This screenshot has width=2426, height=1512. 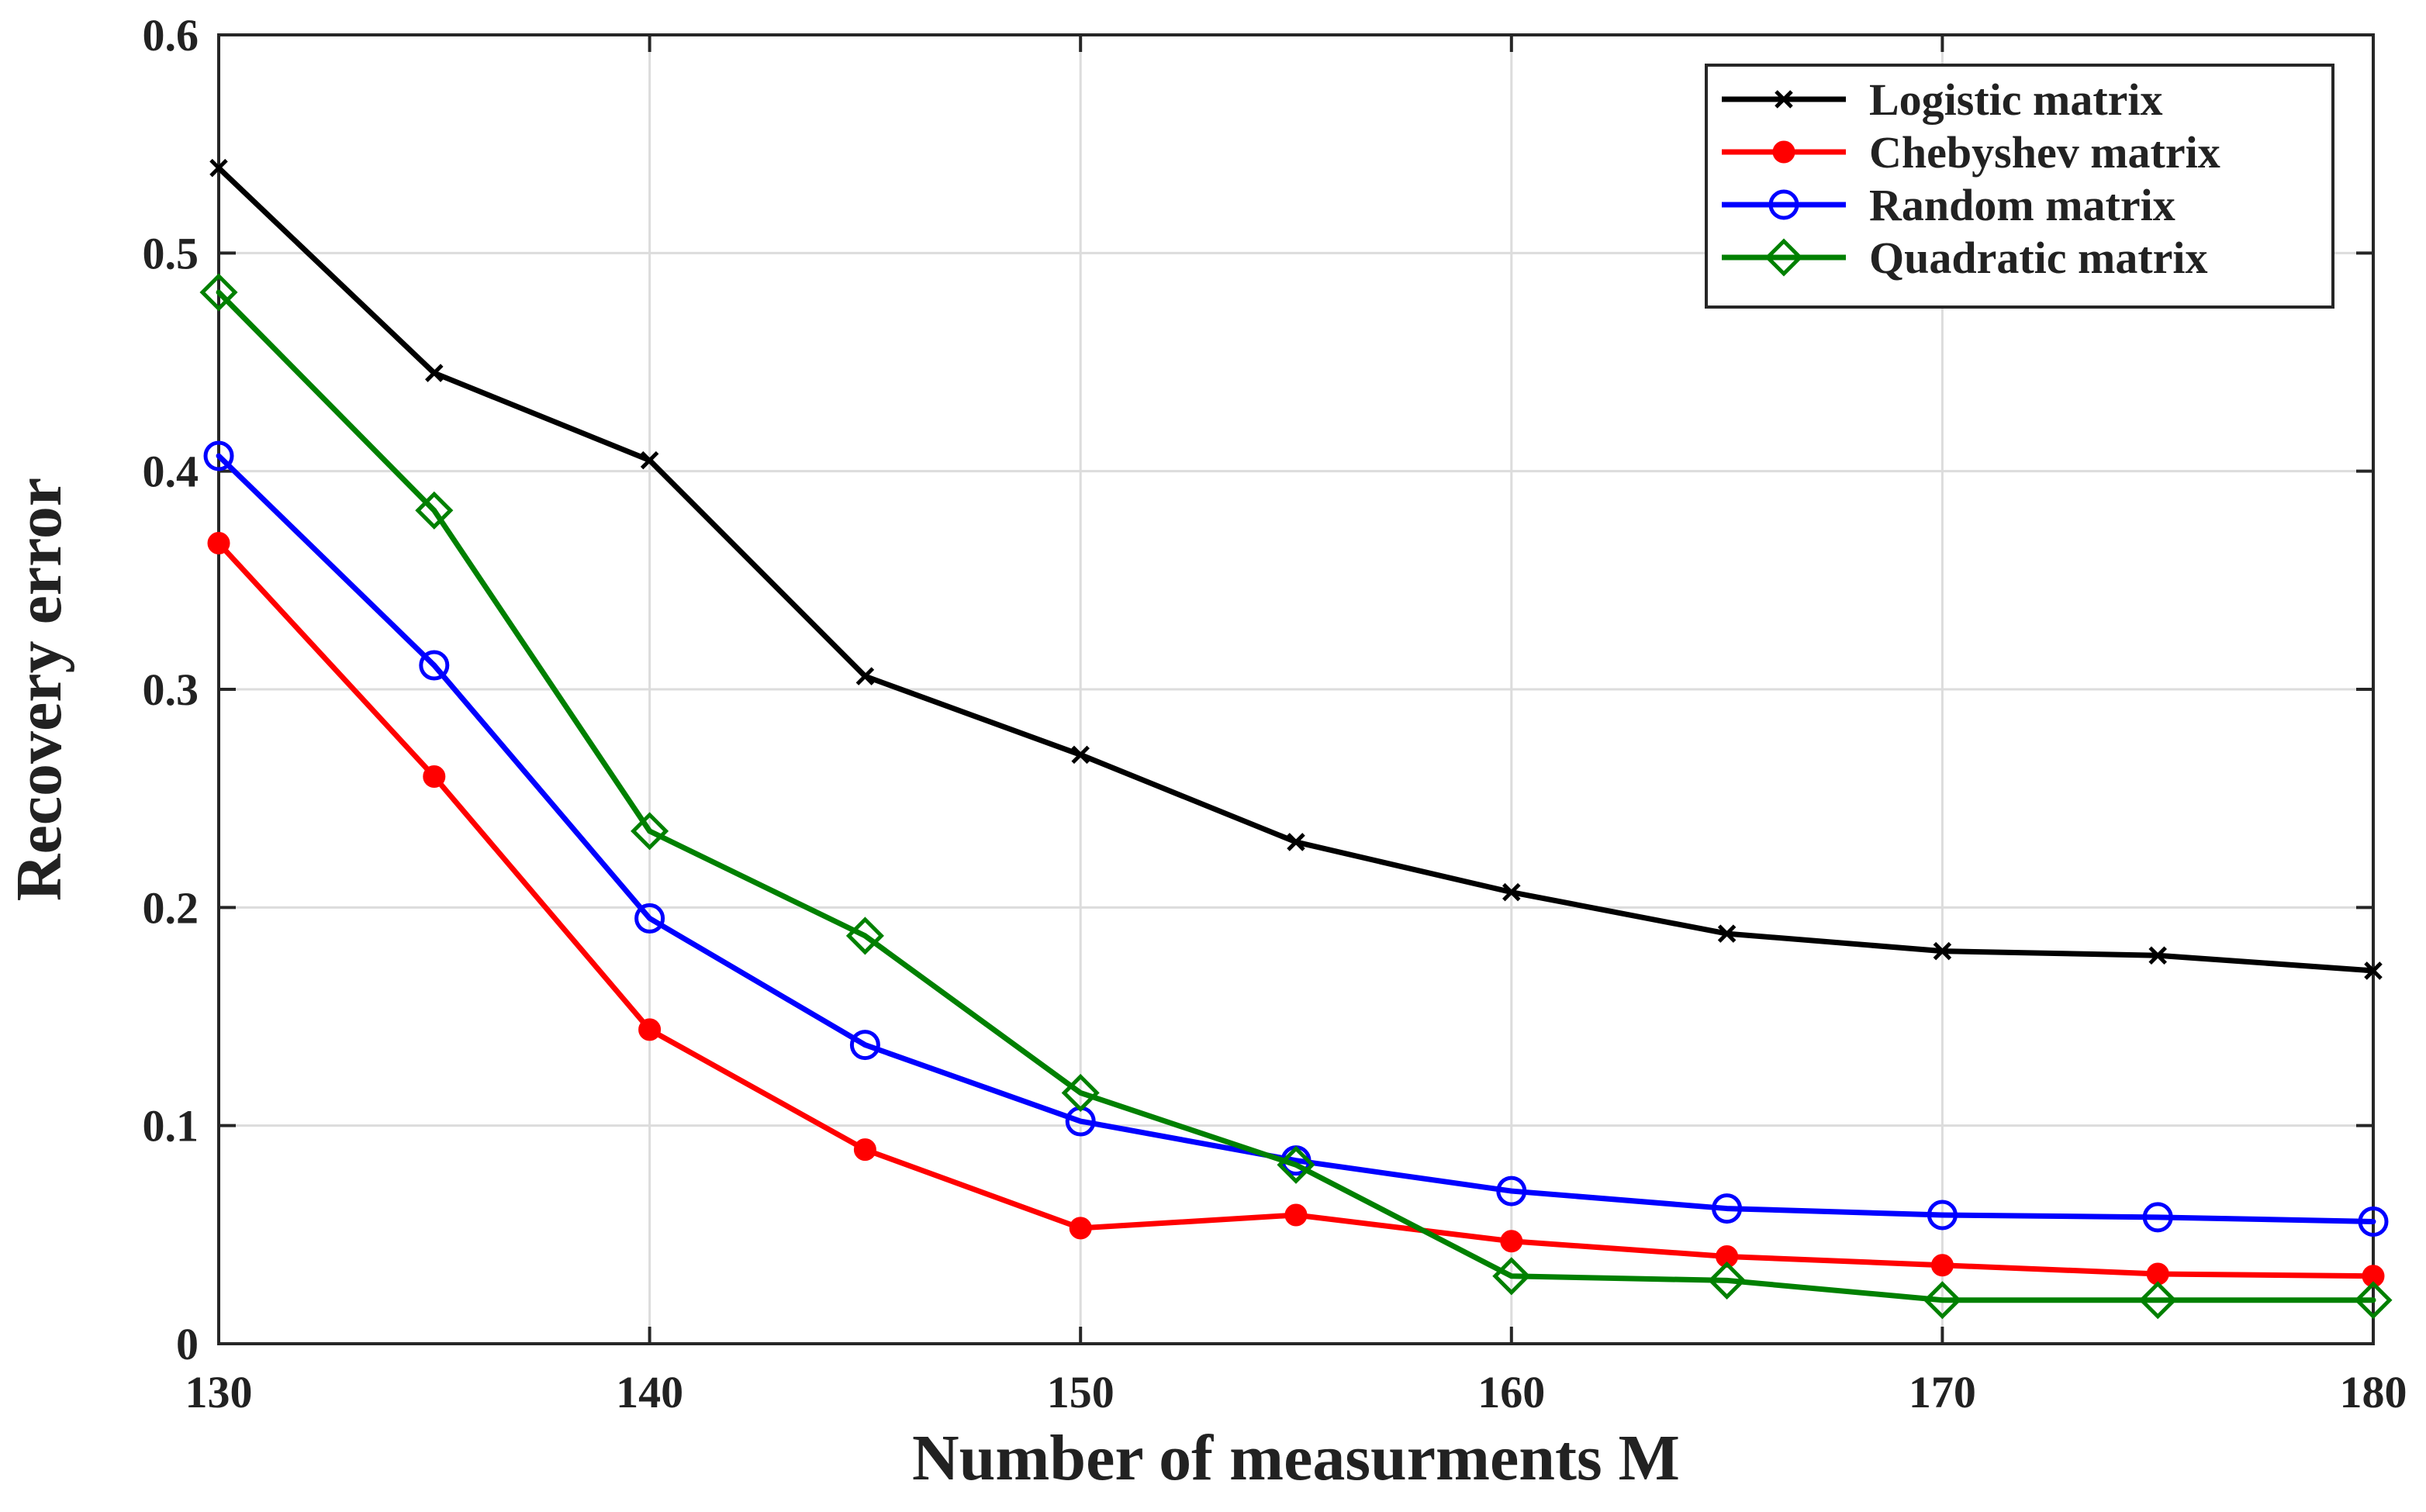 I want to click on legend-marker-dot, so click(x=1783, y=152).